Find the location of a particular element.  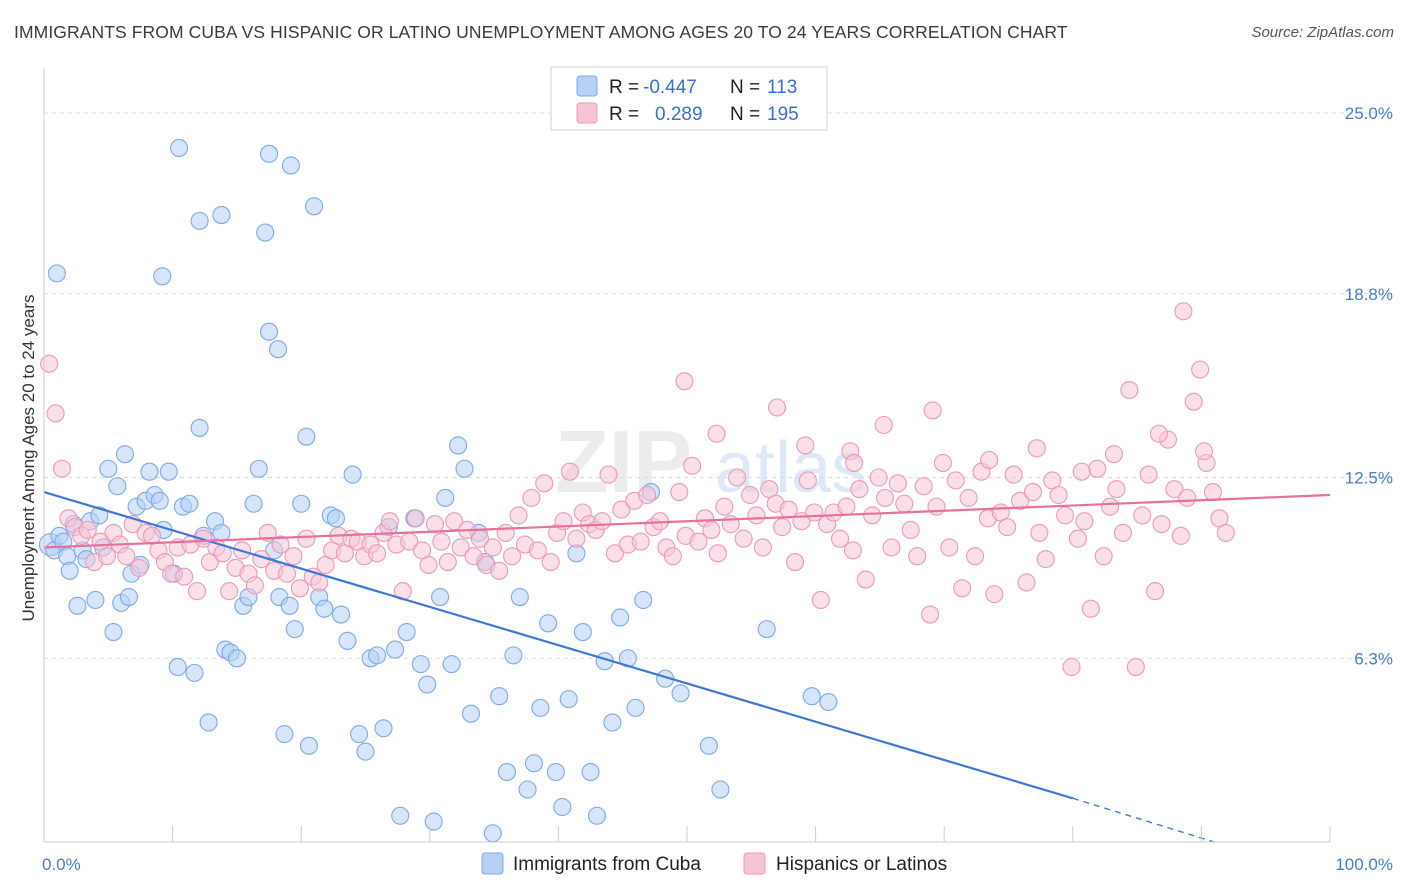

chart-source: Source: ZipAtlas.com is located at coordinates (1322, 32).